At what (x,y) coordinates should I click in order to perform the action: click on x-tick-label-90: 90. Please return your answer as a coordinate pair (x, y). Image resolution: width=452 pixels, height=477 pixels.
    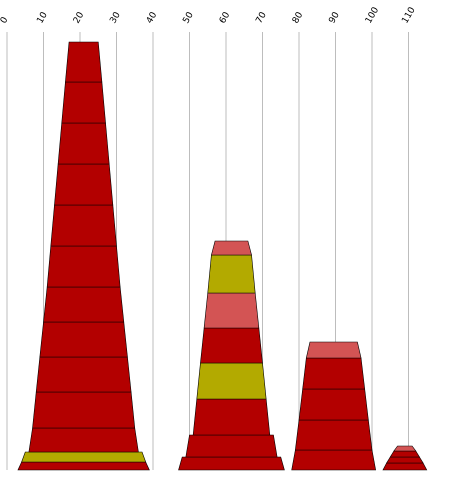
    Looking at the image, I should click on (334, 17).